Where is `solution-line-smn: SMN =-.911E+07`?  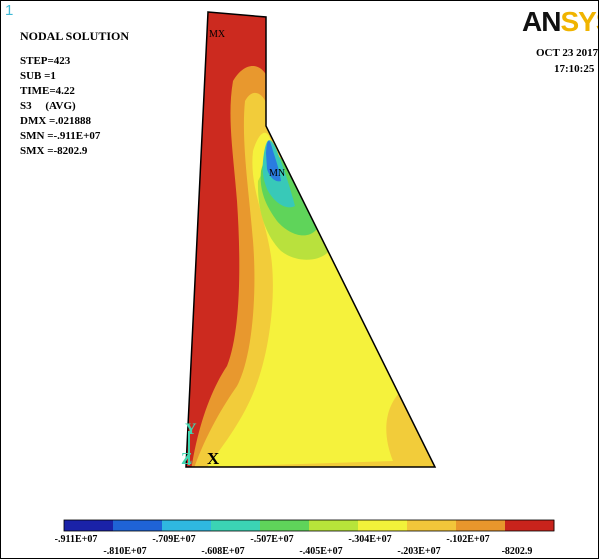
solution-line-smn: SMN =-.911E+07 is located at coordinates (60, 136).